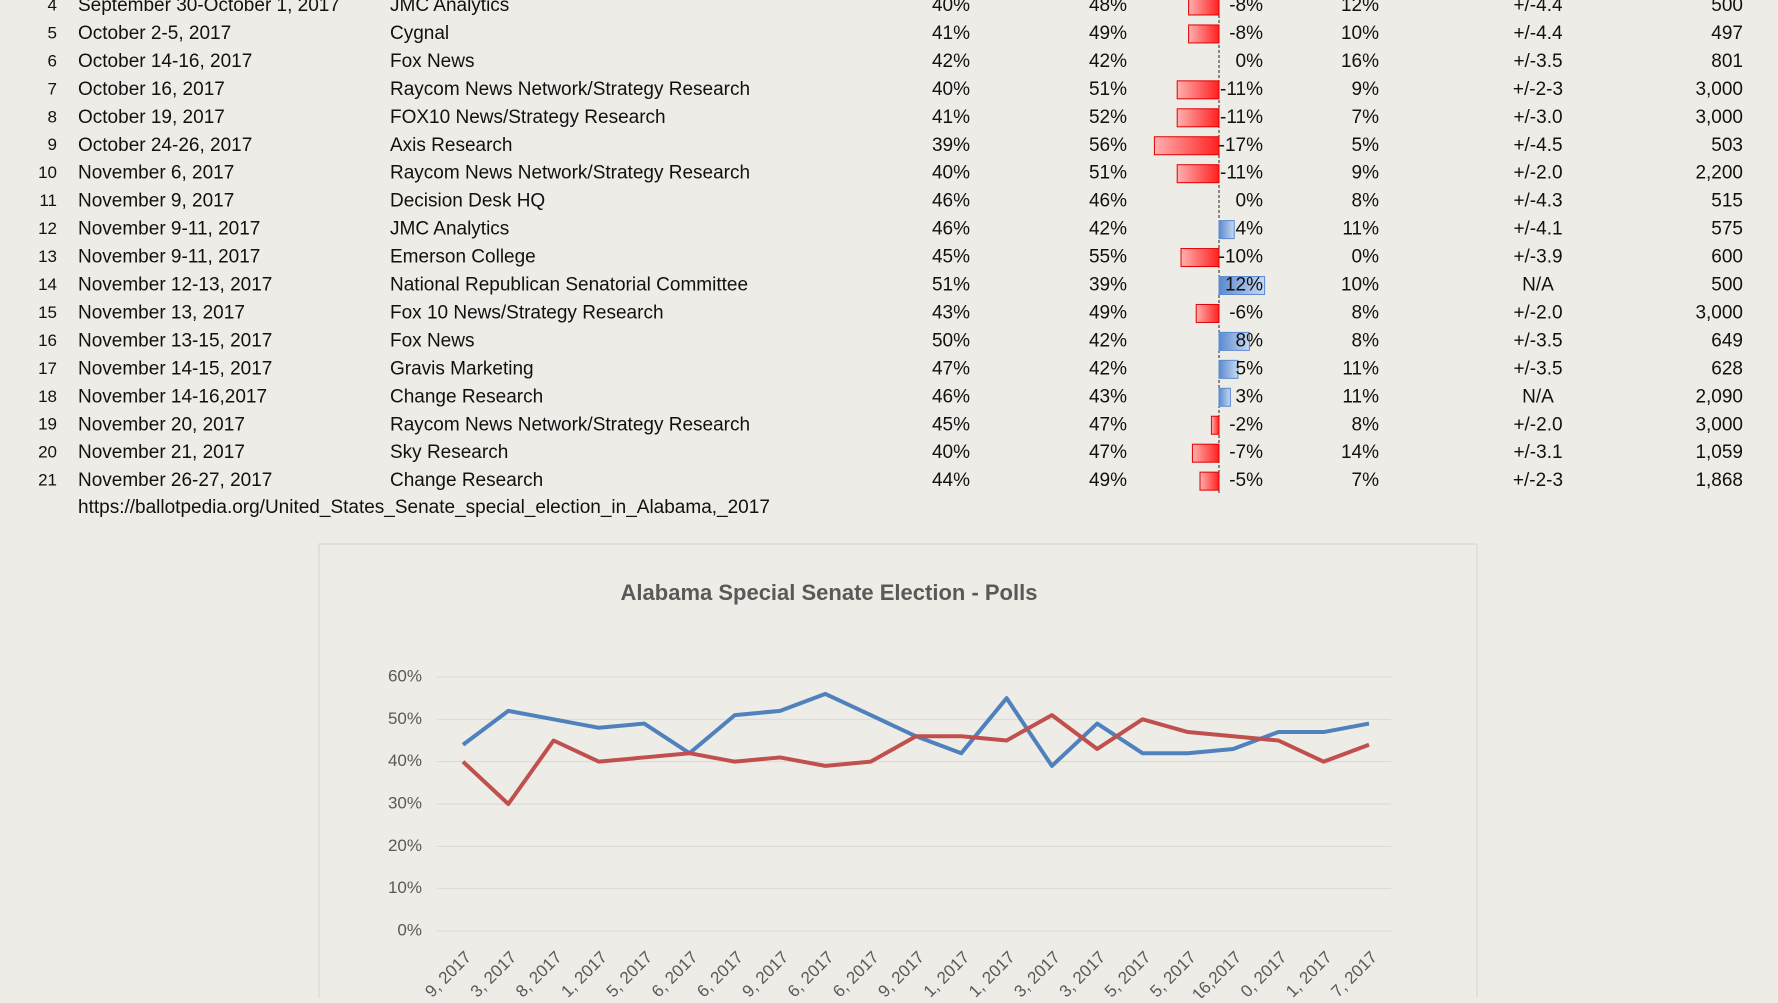  Describe the element at coordinates (1719, 396) in the screenshot. I see `sample-size: 2,090` at that location.